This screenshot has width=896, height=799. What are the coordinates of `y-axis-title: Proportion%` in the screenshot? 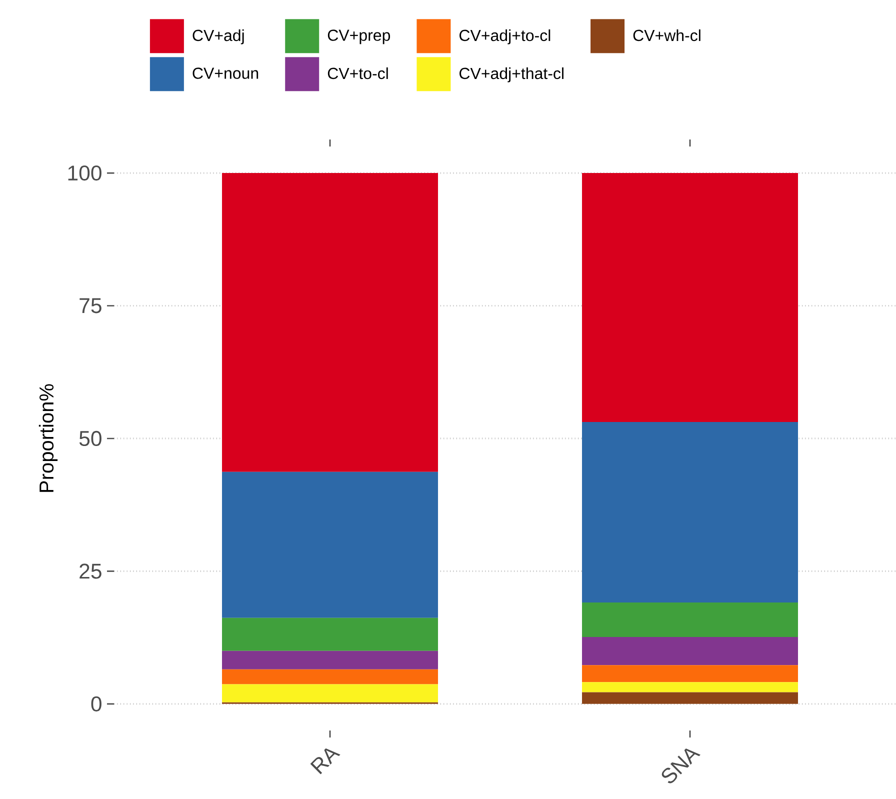 It's located at (48, 438).